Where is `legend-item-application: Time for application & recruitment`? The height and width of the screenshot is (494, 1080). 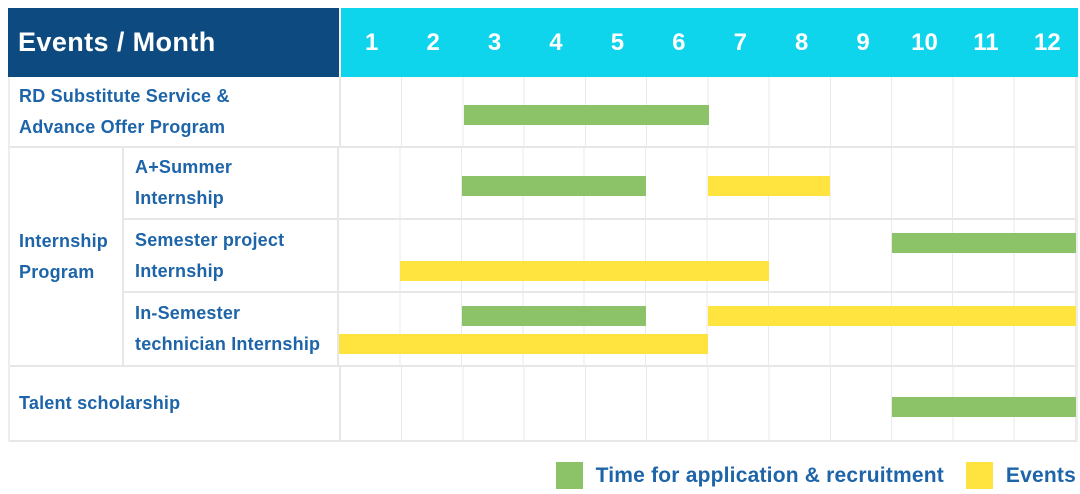 legend-item-application: Time for application & recruitment is located at coordinates (749, 475).